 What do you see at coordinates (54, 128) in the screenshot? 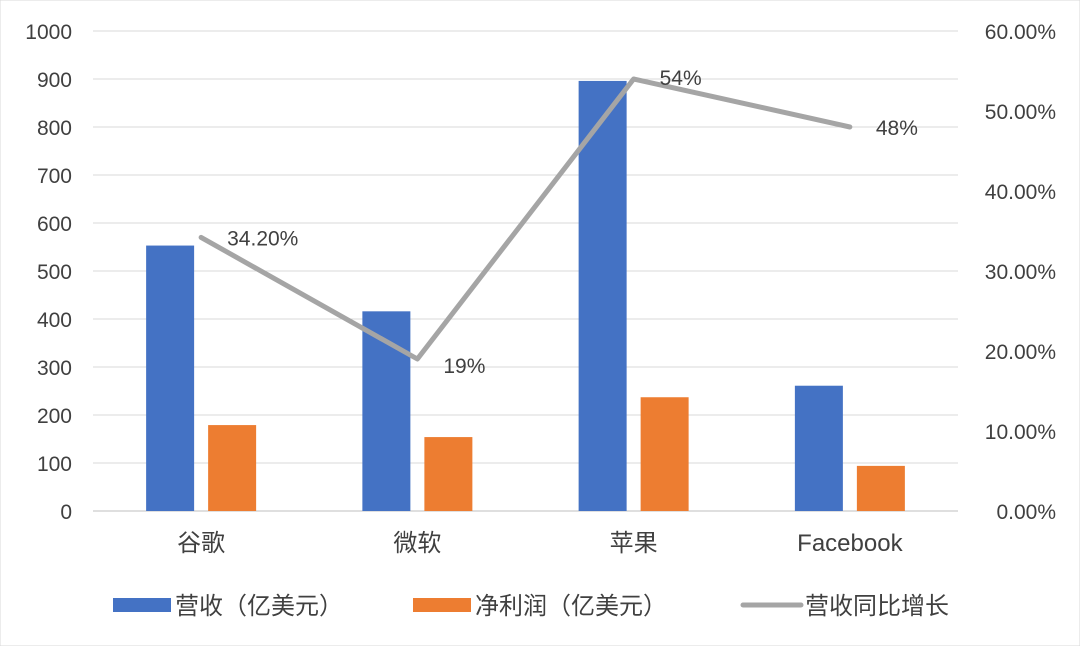
I see `left-tick-label: 800` at bounding box center [54, 128].